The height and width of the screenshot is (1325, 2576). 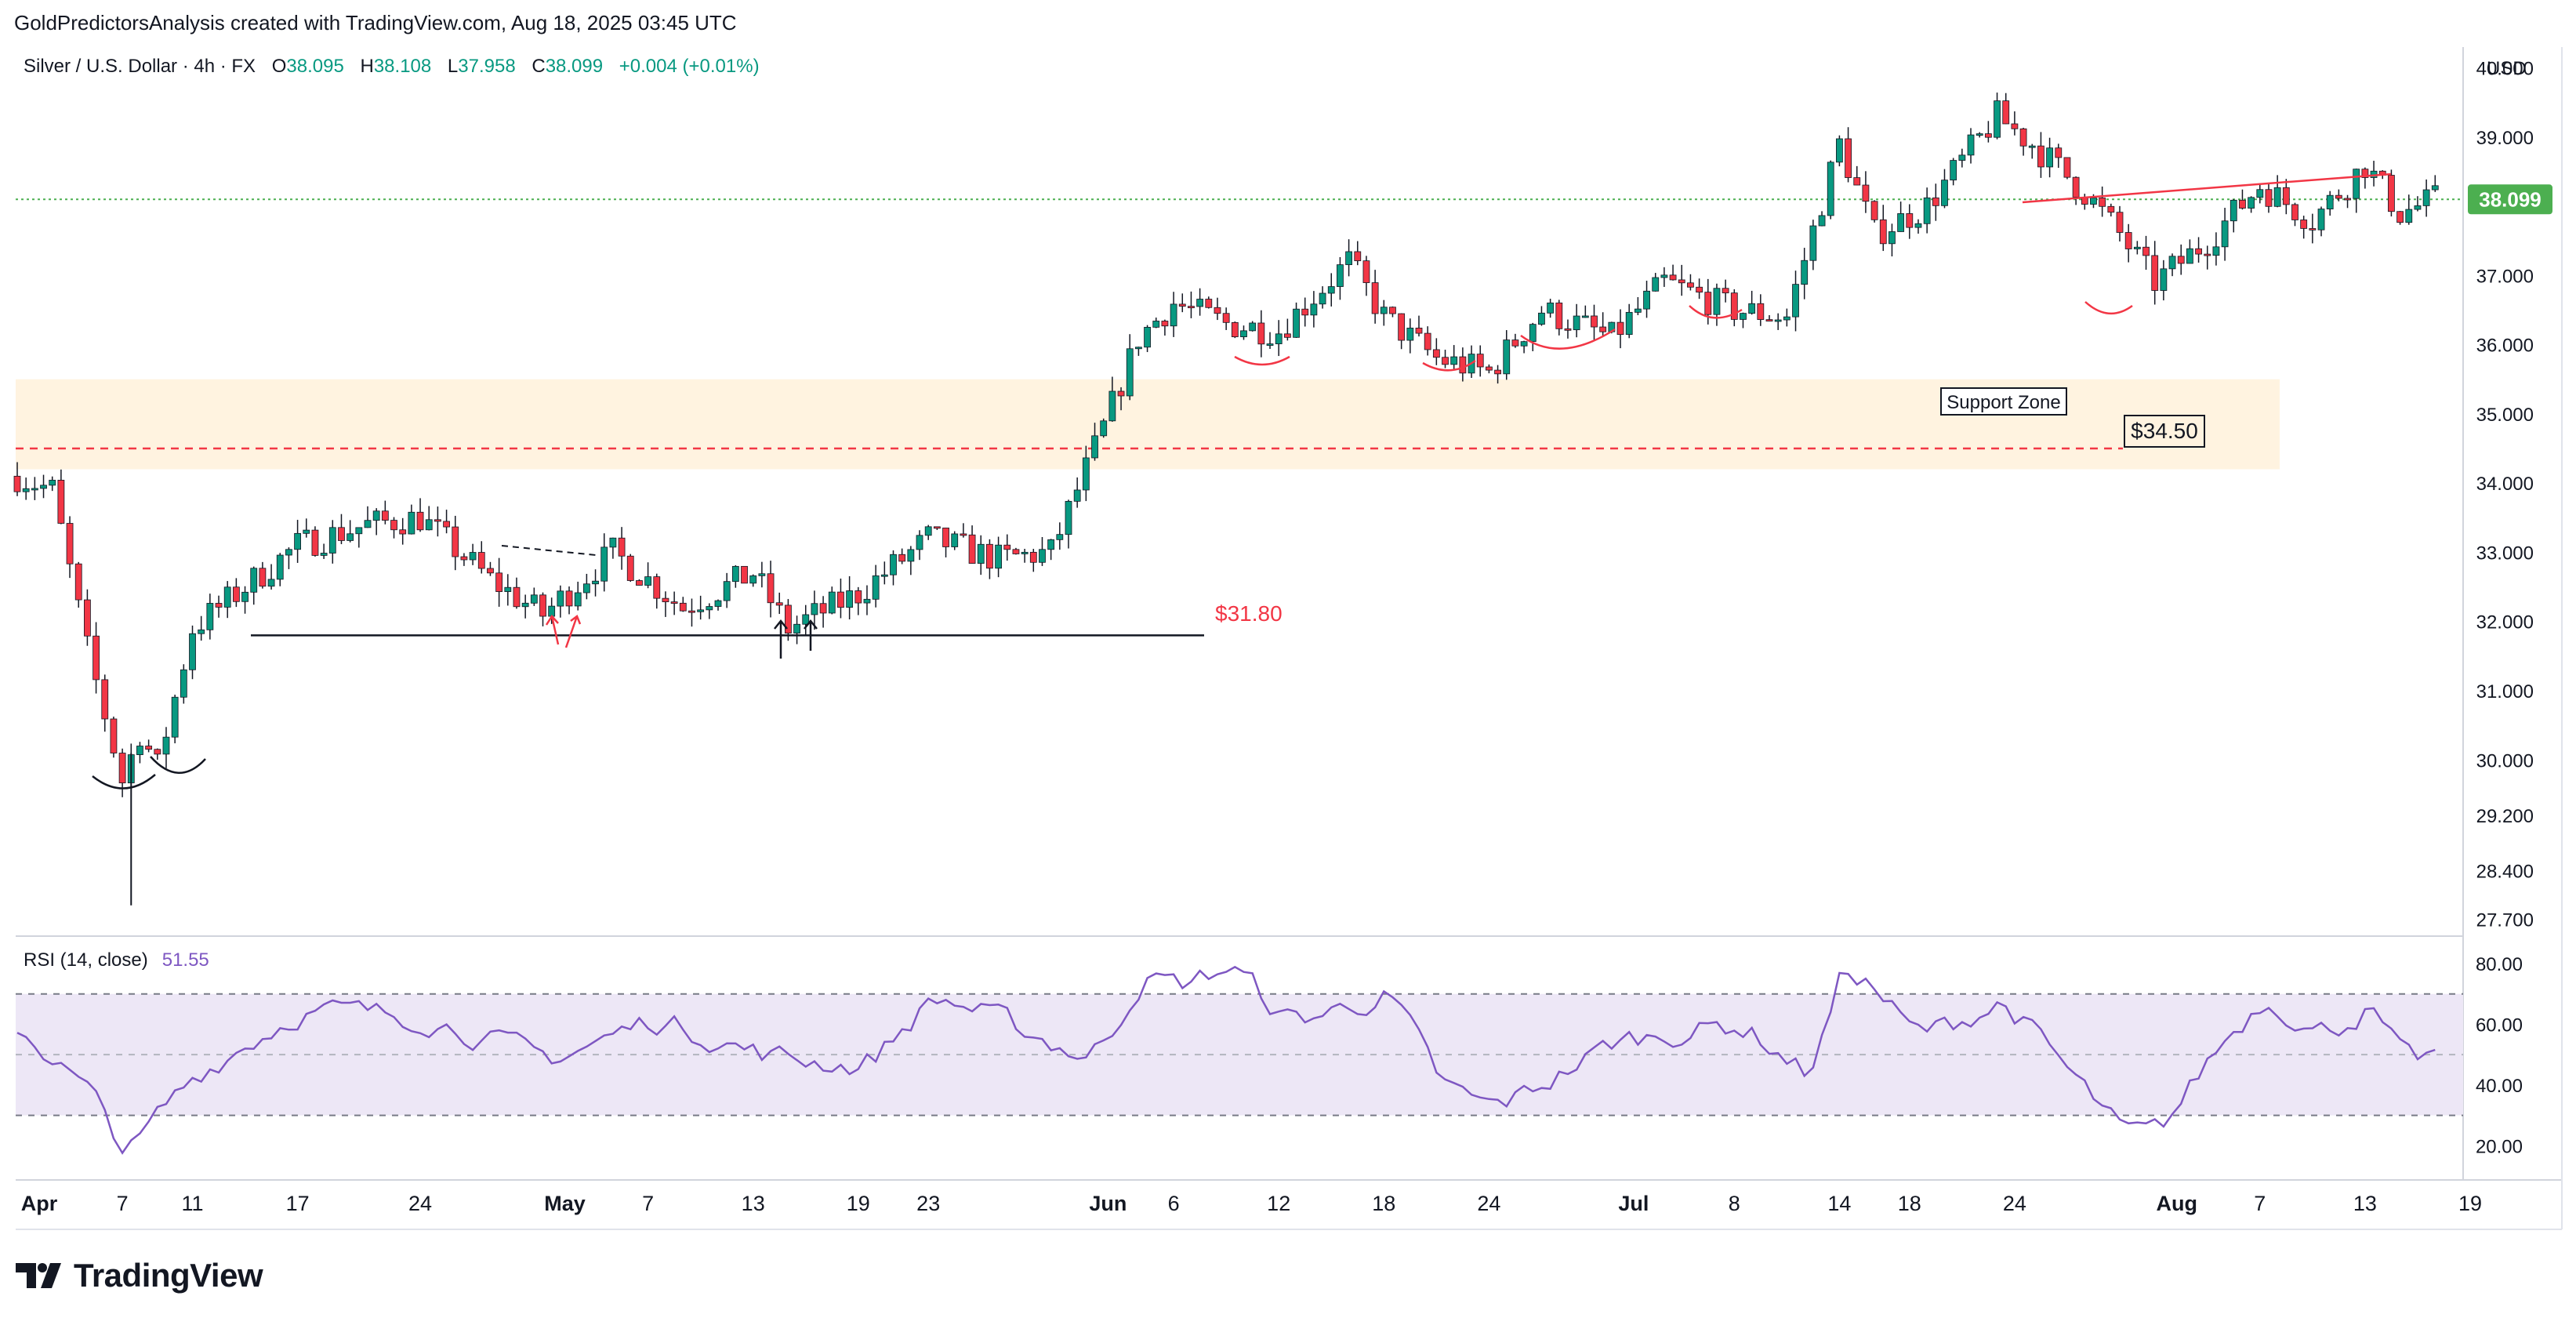 What do you see at coordinates (1910, 1203) in the screenshot?
I see `time-tick-label: 18` at bounding box center [1910, 1203].